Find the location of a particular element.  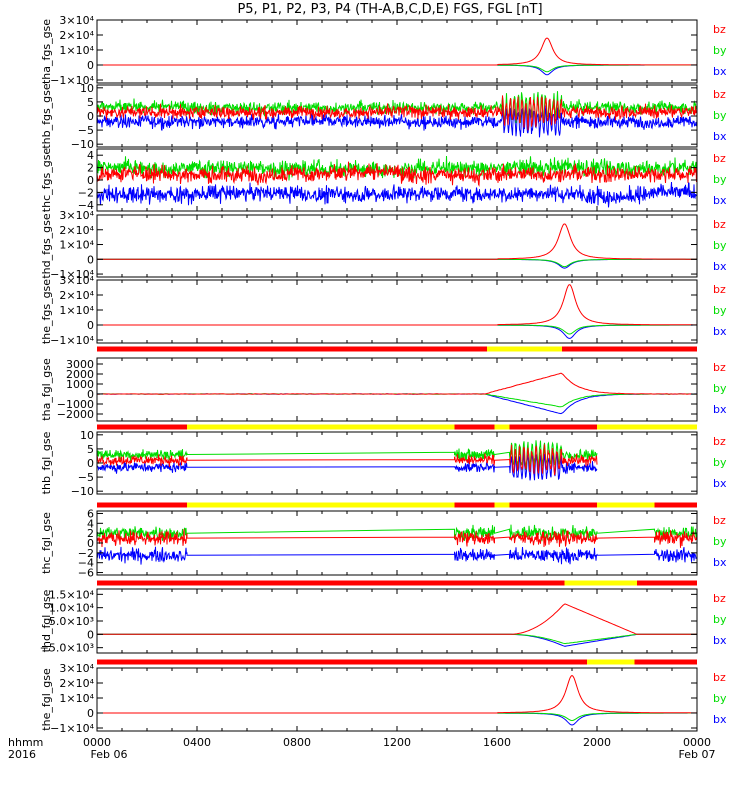

y-tick-label: −5.0×10³ is located at coordinates (67, 648).